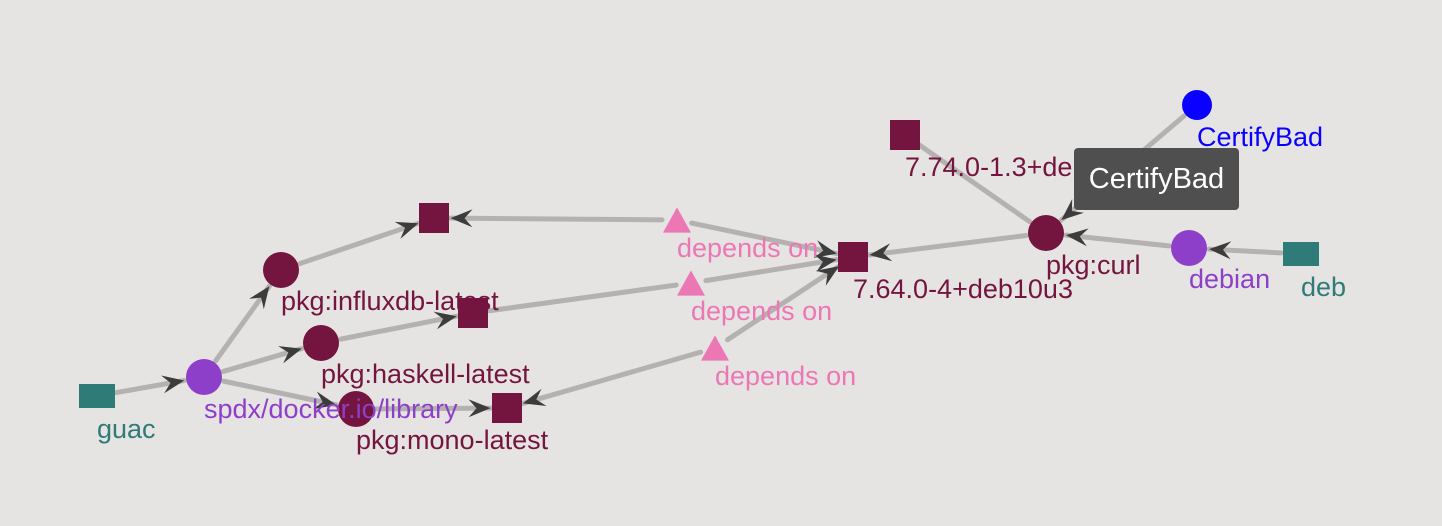 This screenshot has width=1442, height=526. I want to click on node-v-influx, so click(434, 218).